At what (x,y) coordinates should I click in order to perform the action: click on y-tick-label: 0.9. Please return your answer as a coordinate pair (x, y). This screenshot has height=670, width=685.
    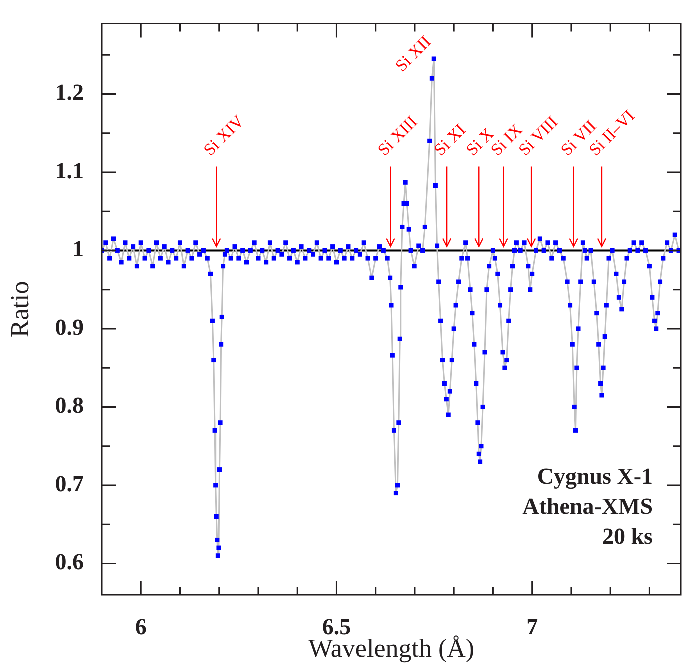
    Looking at the image, I should click on (69, 327).